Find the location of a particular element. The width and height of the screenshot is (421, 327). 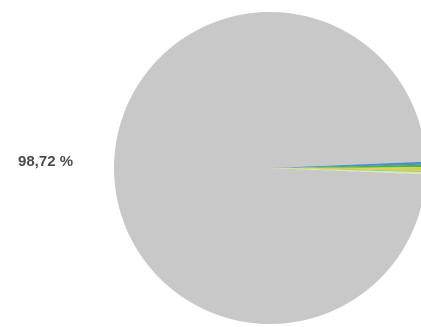

pie-labels: 98,72 % is located at coordinates (45, 161).